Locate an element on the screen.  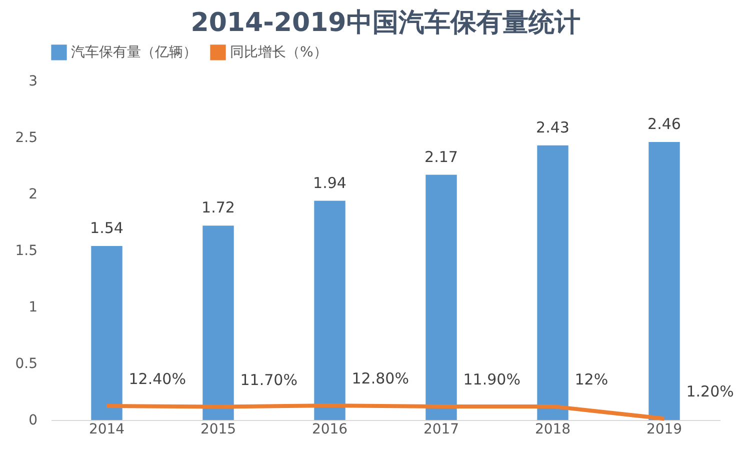
legend-label: 汽车保有量（亿辆） is located at coordinates (134, 52).